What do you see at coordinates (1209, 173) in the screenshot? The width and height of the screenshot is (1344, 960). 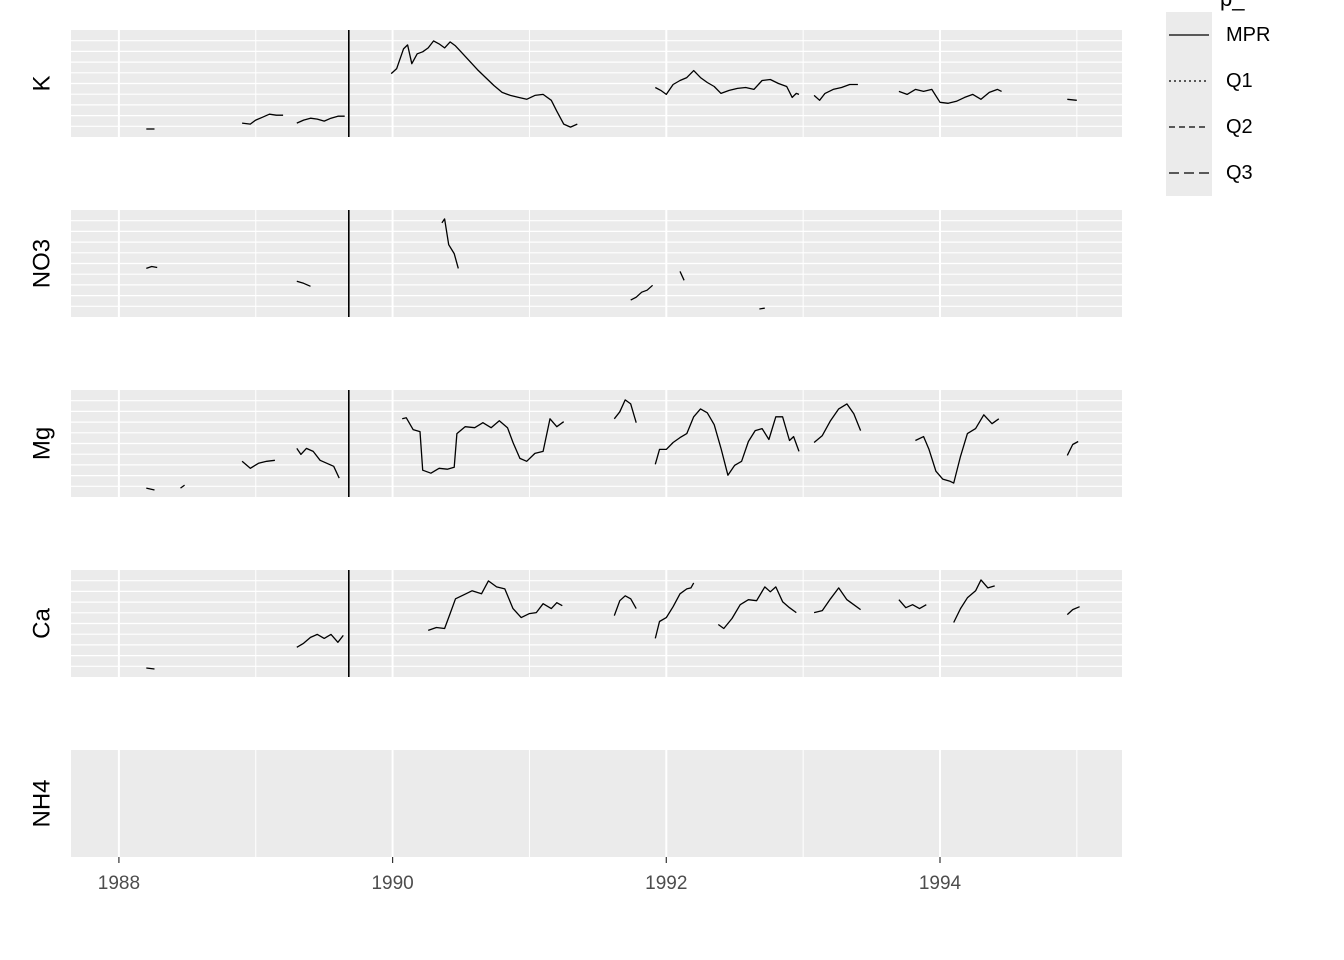 I see `legend-item-q3: Q3` at bounding box center [1209, 173].